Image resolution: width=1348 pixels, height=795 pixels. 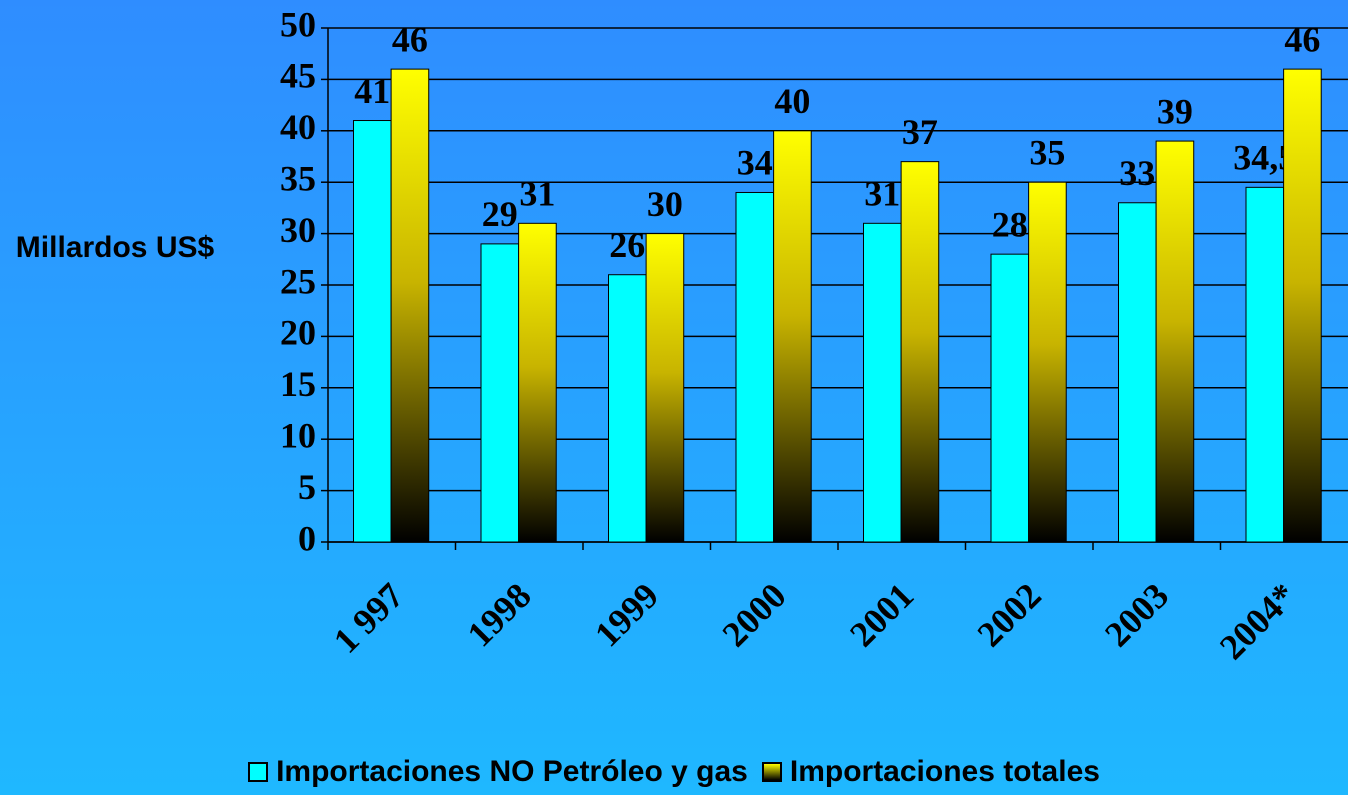 I want to click on y-axis-label: Millardos US$, so click(x=115, y=247).